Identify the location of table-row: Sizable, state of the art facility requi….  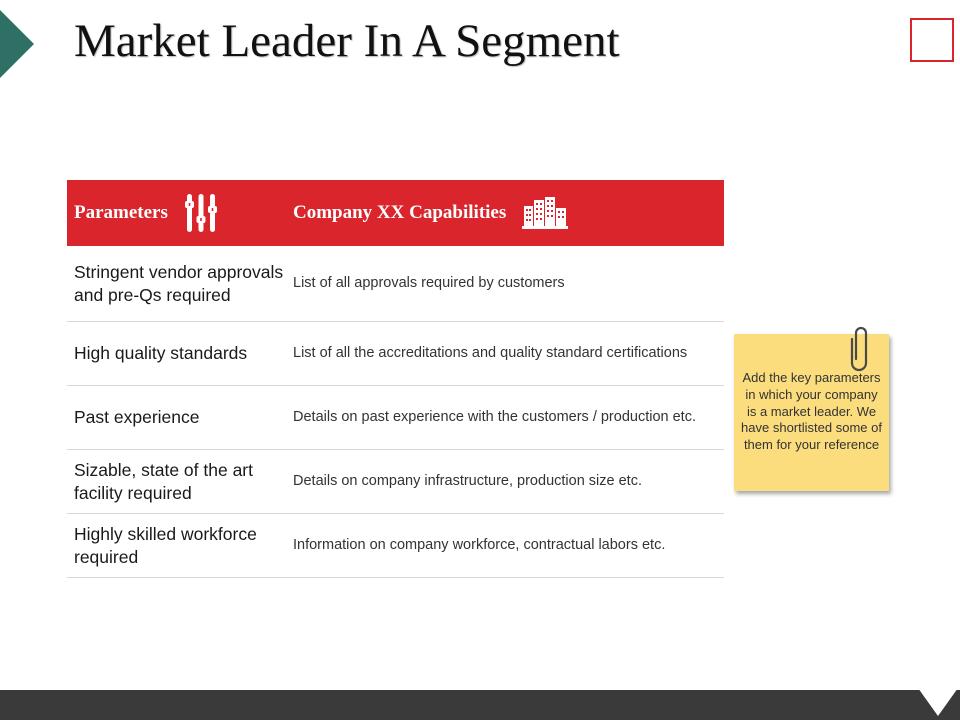
(395, 482).